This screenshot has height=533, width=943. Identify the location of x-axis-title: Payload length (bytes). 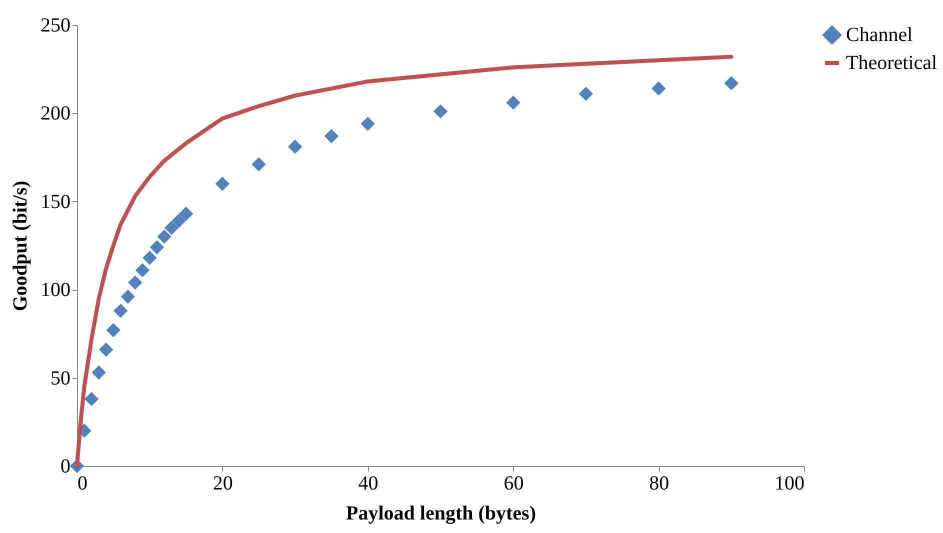
(441, 513).